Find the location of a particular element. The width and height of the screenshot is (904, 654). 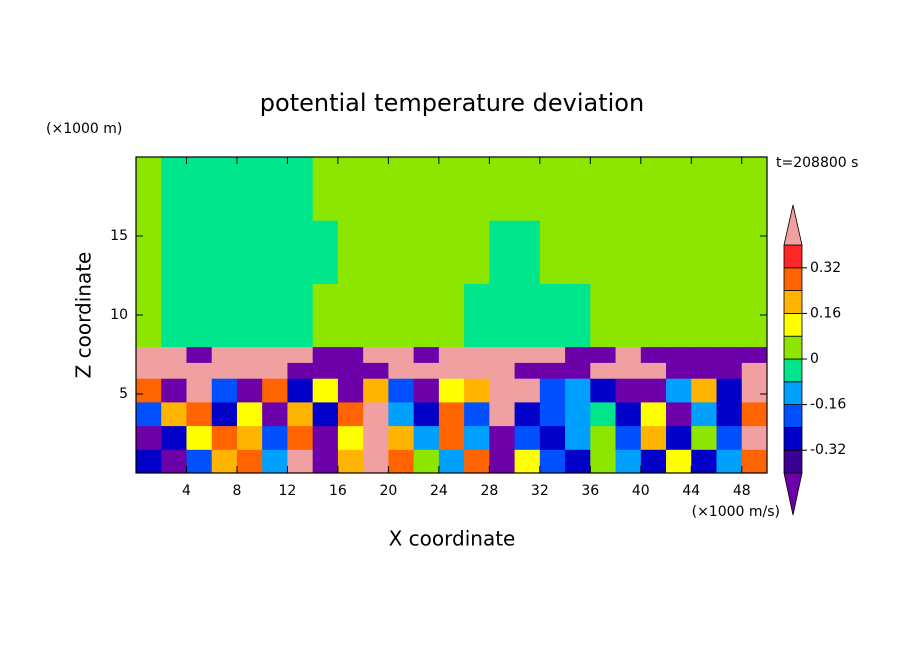

y-axis-label: Z coordinate is located at coordinates (84, 315).